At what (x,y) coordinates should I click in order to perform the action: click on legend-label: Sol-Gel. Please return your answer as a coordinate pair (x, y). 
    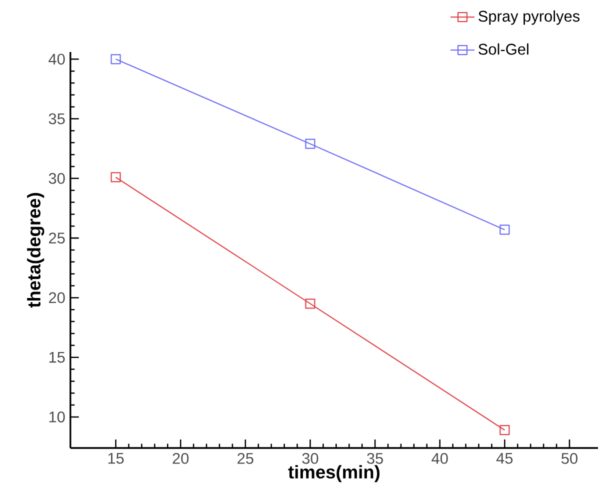
    Looking at the image, I should click on (503, 49).